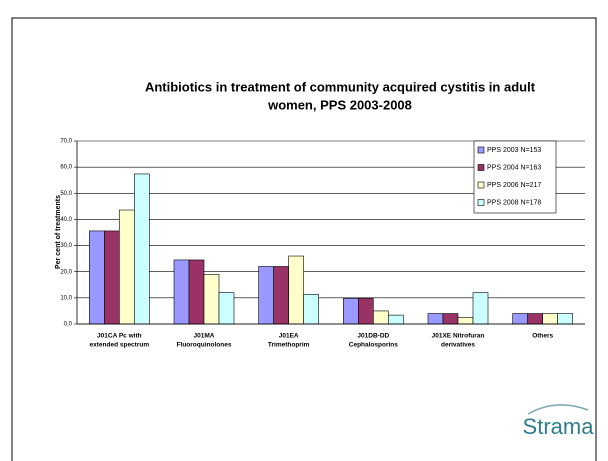 This screenshot has width=608, height=461. I want to click on logo: Strama, so click(559, 426).